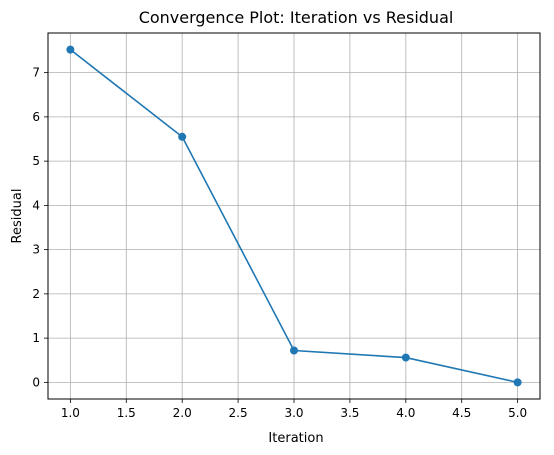 This screenshot has height=455, width=554. What do you see at coordinates (293, 413) in the screenshot?
I see `x-tick-label: 3.0` at bounding box center [293, 413].